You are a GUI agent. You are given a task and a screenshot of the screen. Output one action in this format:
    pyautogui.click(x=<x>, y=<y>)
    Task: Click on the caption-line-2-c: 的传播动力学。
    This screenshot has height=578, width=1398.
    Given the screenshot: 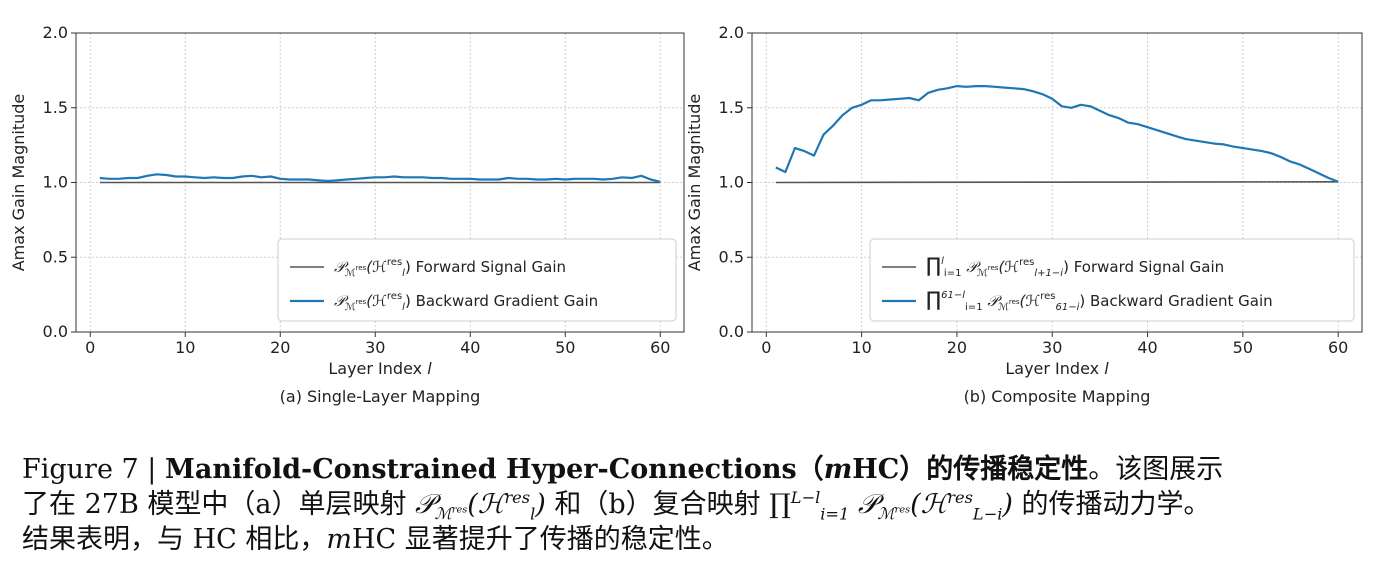 What is the action you would take?
    pyautogui.click(x=1111, y=504)
    